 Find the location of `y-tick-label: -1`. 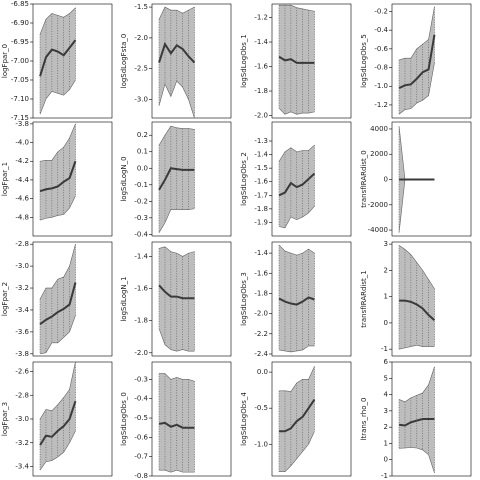

y-tick-label: -1 is located at coordinates (384, 476).